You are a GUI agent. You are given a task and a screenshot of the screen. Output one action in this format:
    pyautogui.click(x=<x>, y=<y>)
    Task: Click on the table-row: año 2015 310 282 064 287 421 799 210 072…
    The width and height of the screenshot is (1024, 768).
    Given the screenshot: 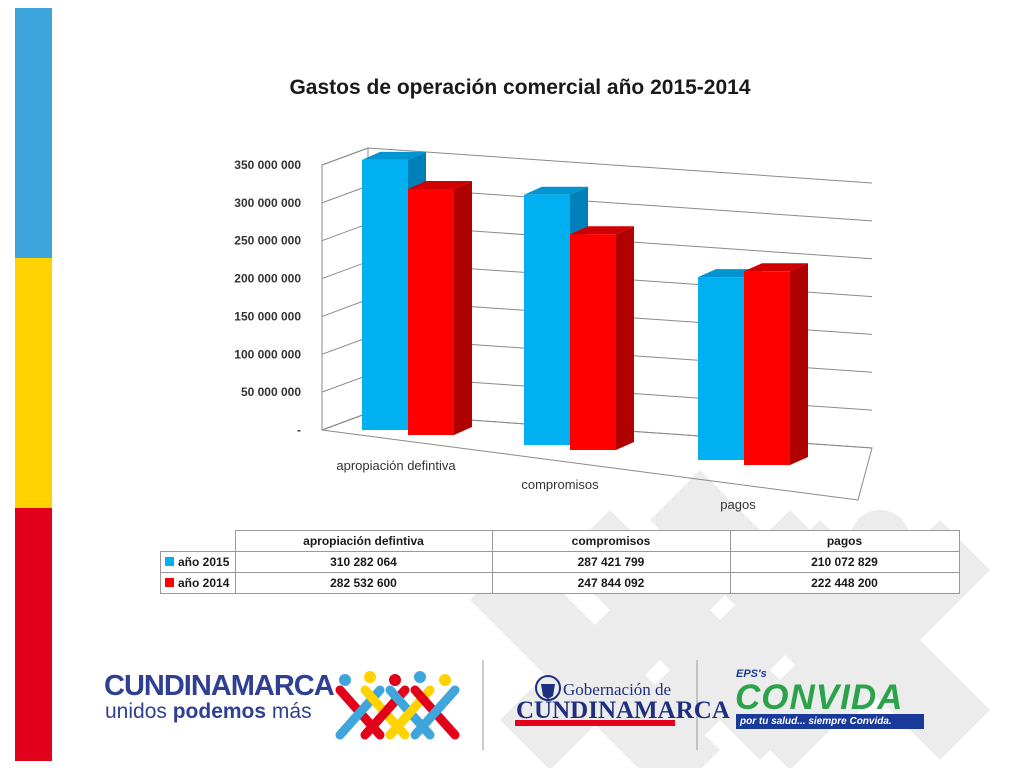 What is the action you would take?
    pyautogui.click(x=560, y=562)
    